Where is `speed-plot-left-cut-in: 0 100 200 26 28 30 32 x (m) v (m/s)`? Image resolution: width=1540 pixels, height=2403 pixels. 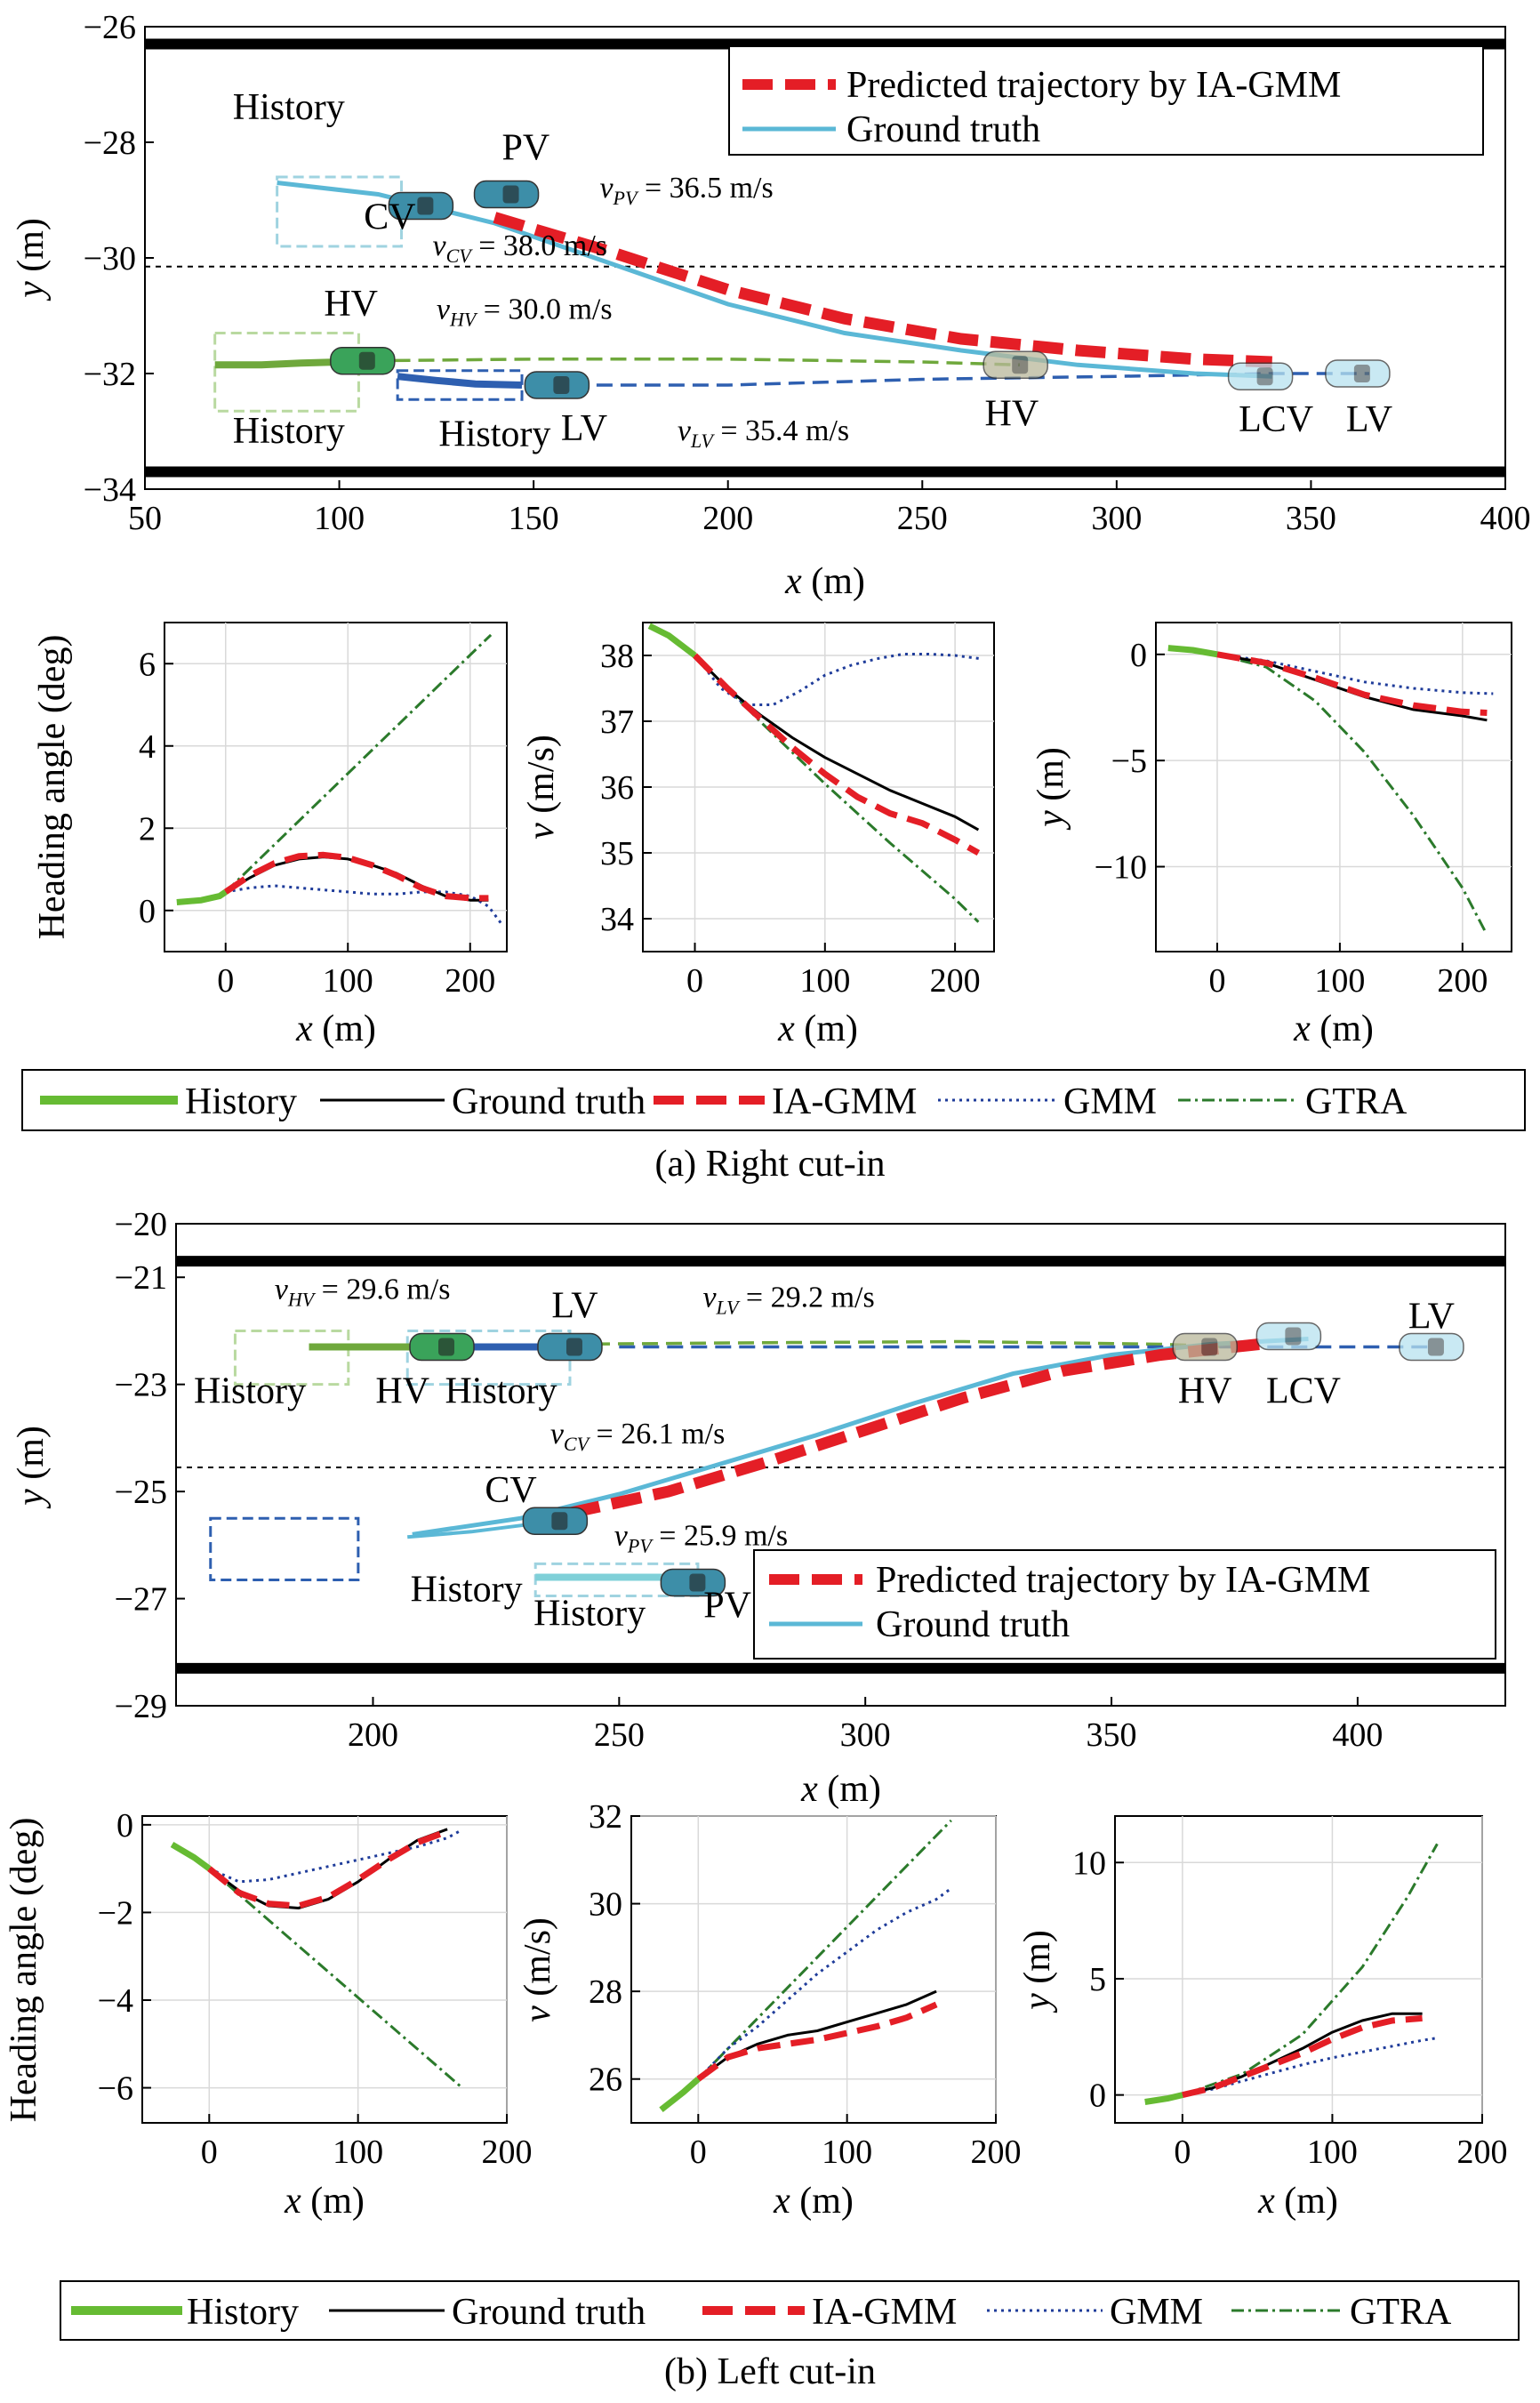
speed-plot-left-cut-in: 0 100 200 26 28 30 32 x (m) v (m/s) is located at coordinates (769, 2010).